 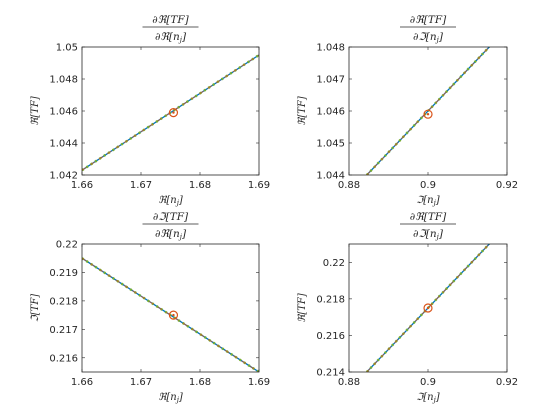 What do you see at coordinates (63, 273) in the screenshot?
I see `y-tick-label: 0.219` at bounding box center [63, 273].